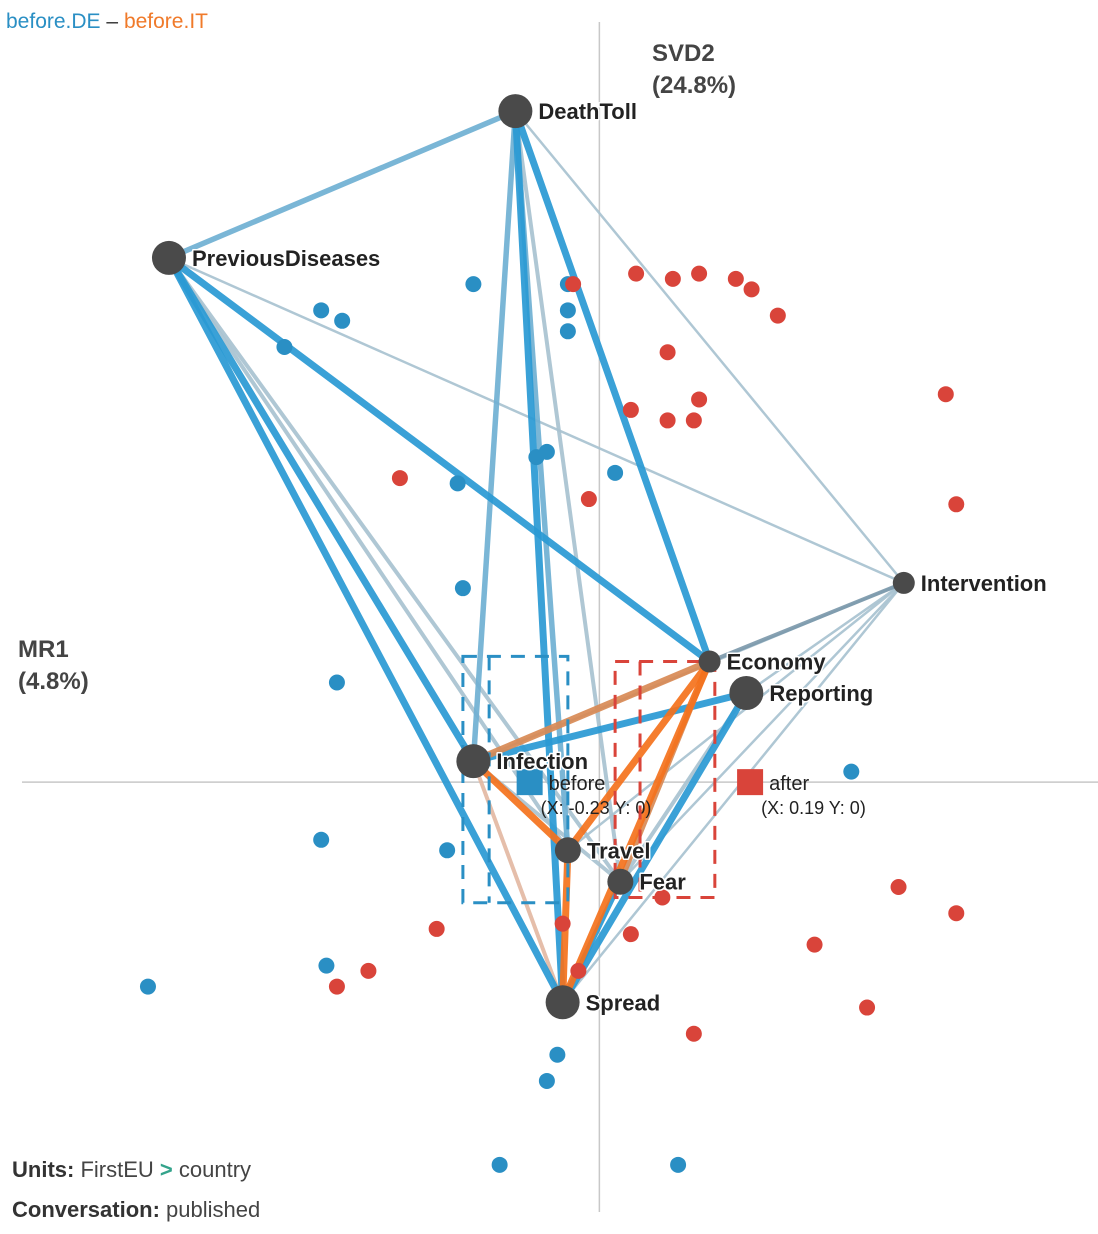 Image resolution: width=1098 pixels, height=1234 pixels. Describe the element at coordinates (165, 21) in the screenshot. I see `title-group-b: before.IT` at that location.